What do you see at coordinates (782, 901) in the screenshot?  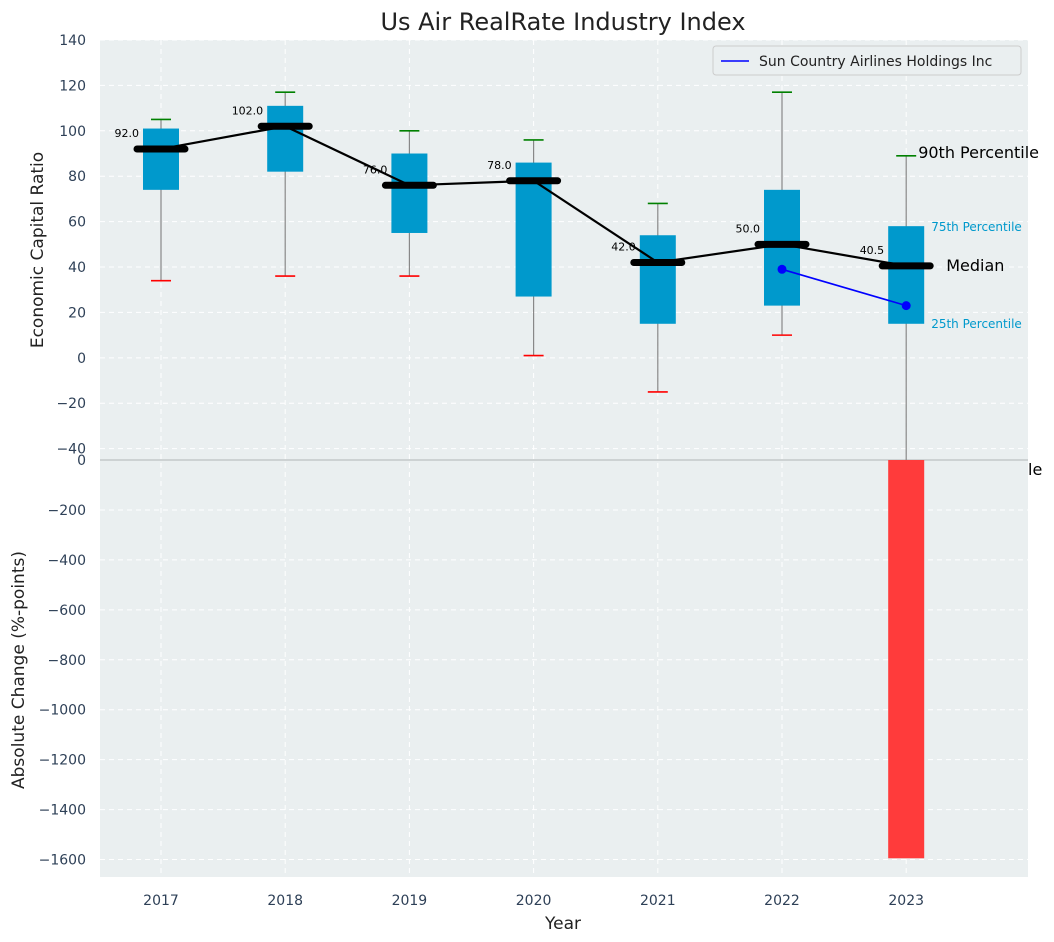 I see `x-tick-label: 2022` at bounding box center [782, 901].